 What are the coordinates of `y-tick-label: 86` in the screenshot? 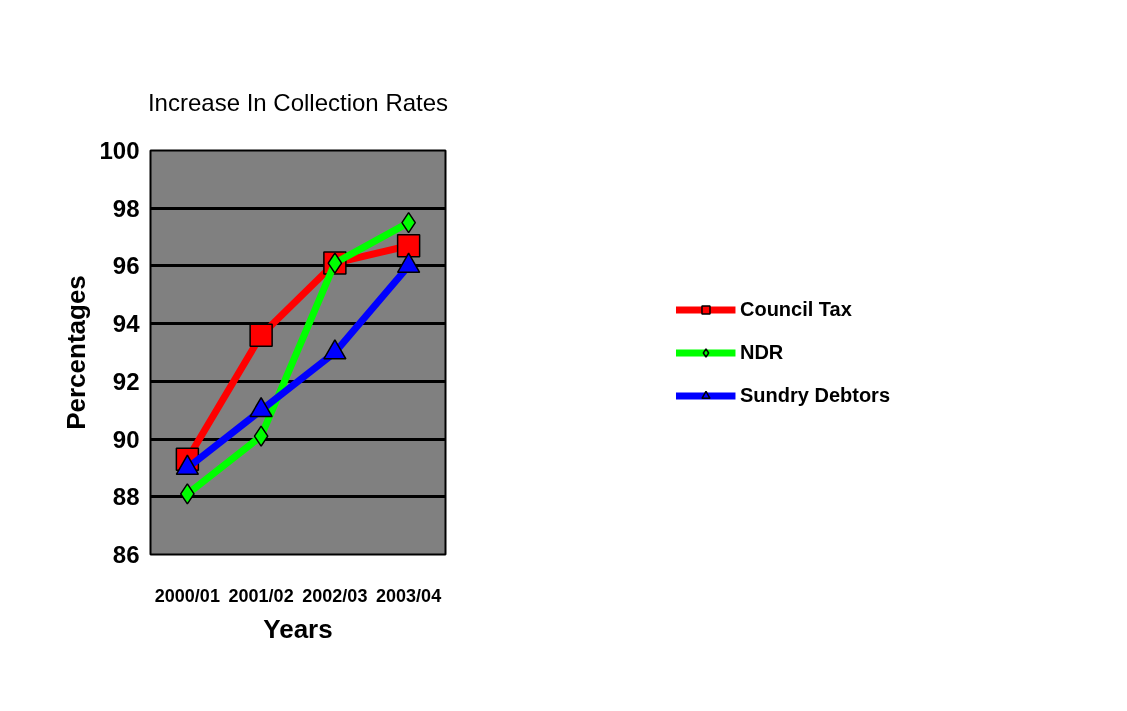 It's located at (126, 554).